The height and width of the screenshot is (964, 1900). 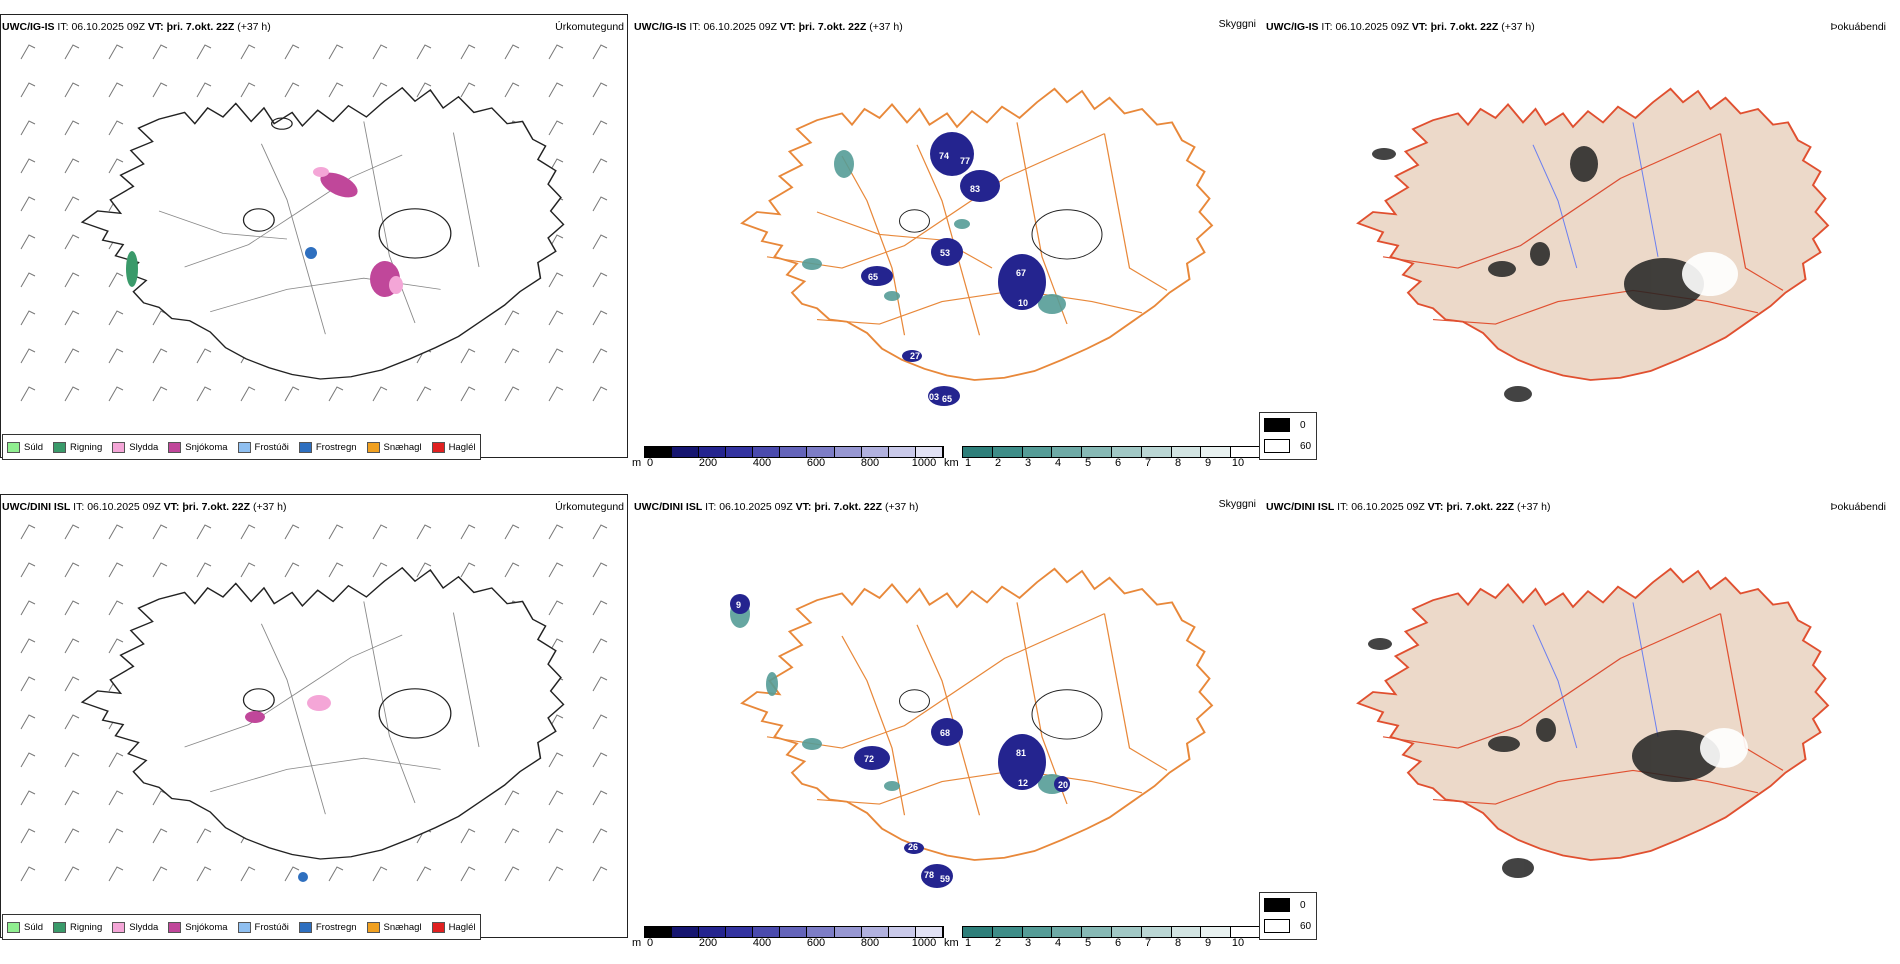 I want to click on legend-item: Rigning, so click(x=77, y=927).